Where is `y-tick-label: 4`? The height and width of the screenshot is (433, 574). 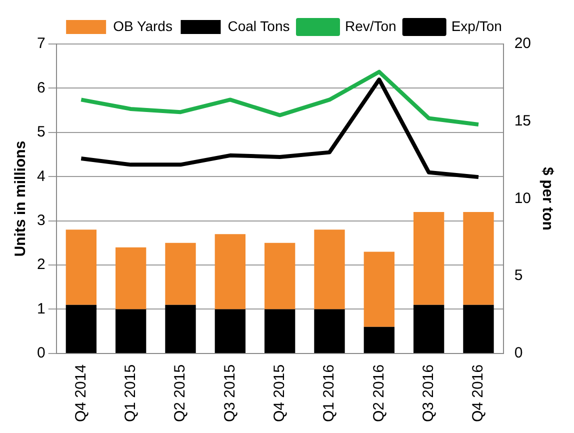 y-tick-label: 4 is located at coordinates (41, 176).